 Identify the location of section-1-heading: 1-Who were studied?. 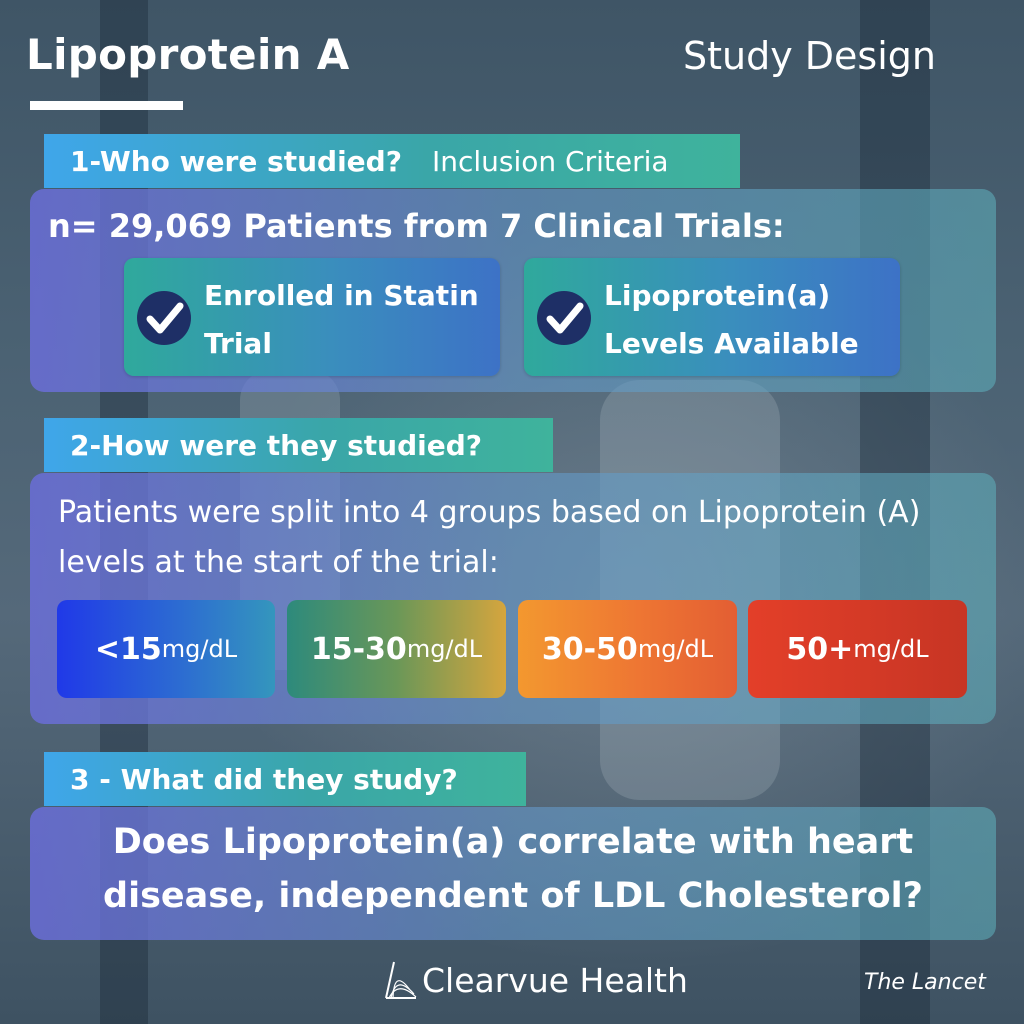
(236, 161).